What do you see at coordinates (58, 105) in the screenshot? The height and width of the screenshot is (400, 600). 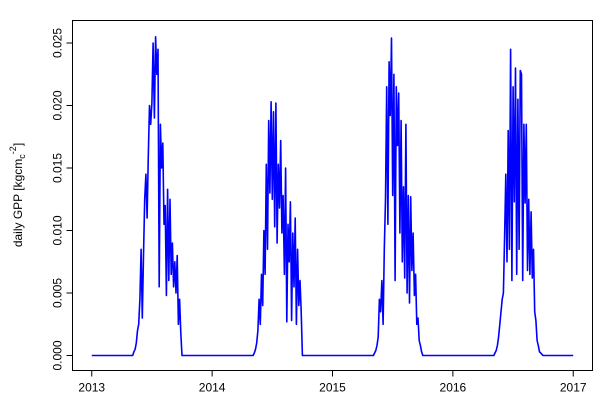 I see `y-tick-label: 0.020` at bounding box center [58, 105].